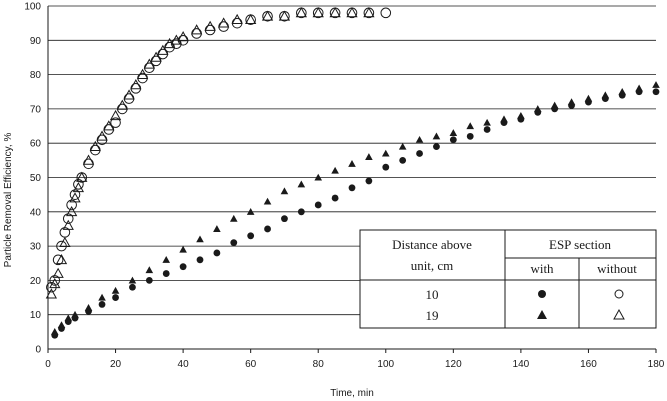 The width and height of the screenshot is (667, 401). I want to click on y-tick-label: 100, so click(32, 7).